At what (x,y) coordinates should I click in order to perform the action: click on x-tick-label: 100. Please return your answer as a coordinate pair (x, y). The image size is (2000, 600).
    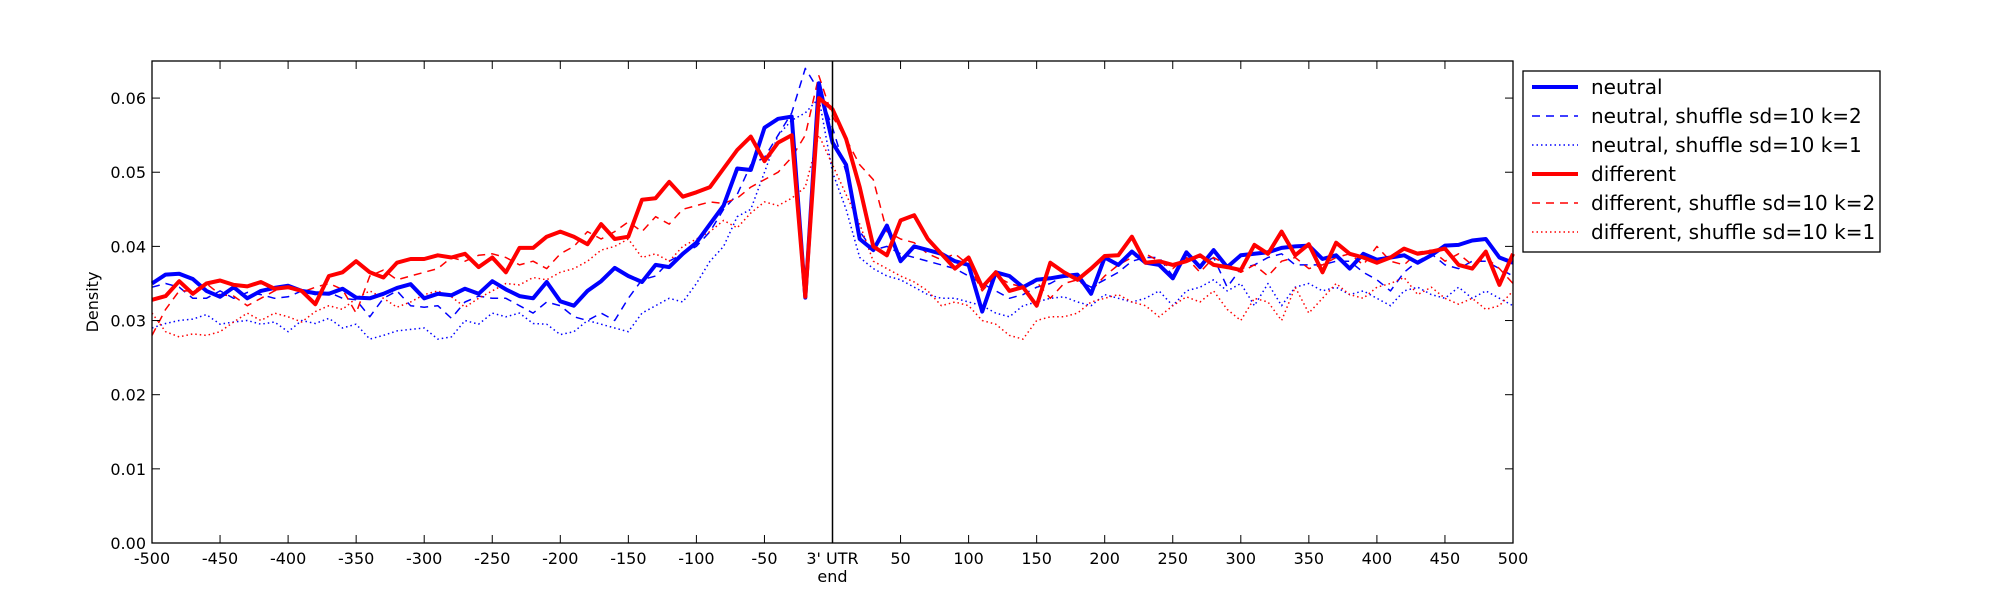
    Looking at the image, I should click on (968, 558).